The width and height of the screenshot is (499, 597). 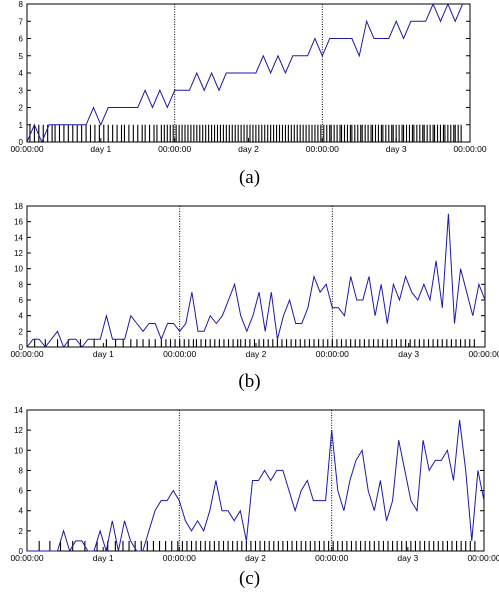 I want to click on y-tick-label: 3, so click(x=21, y=90).